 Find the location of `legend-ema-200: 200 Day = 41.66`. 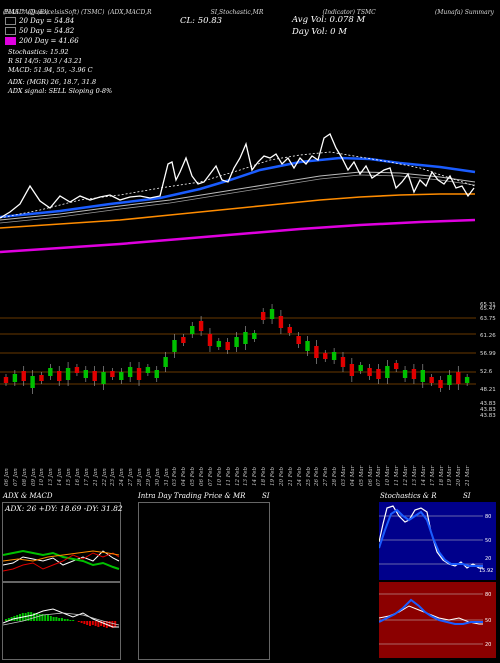

legend-ema-200: 200 Day = 41.66 is located at coordinates (42, 41).